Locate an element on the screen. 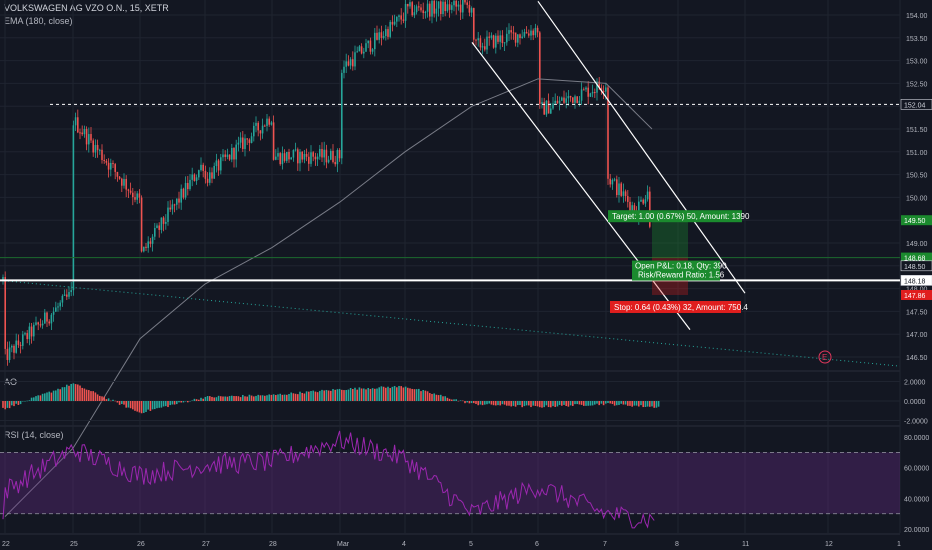 This screenshot has height=550, width=932. y-tick-label: 147.50 is located at coordinates (917, 312).